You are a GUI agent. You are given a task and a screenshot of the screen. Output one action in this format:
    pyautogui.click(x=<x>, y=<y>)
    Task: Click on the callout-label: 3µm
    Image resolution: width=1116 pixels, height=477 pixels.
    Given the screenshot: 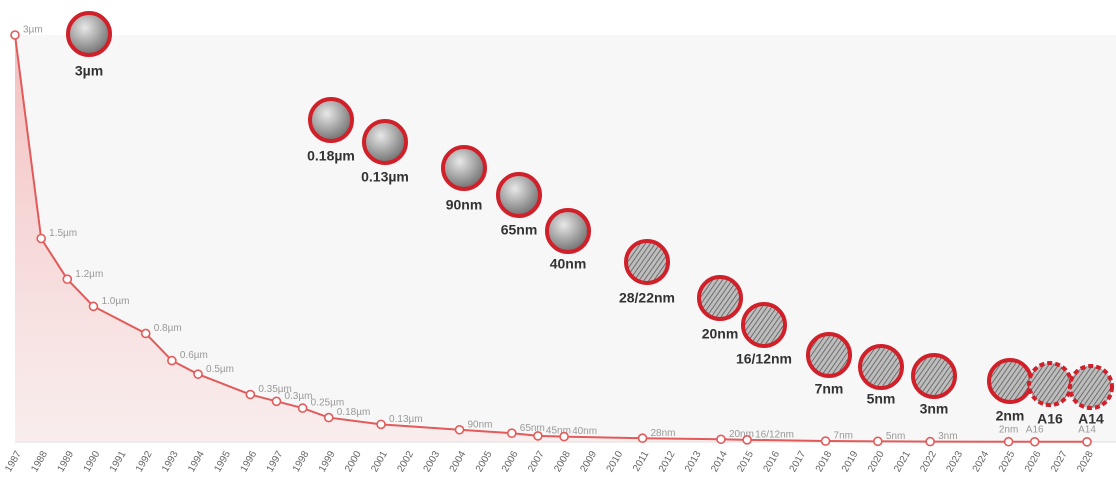 What is the action you would take?
    pyautogui.click(x=89, y=71)
    